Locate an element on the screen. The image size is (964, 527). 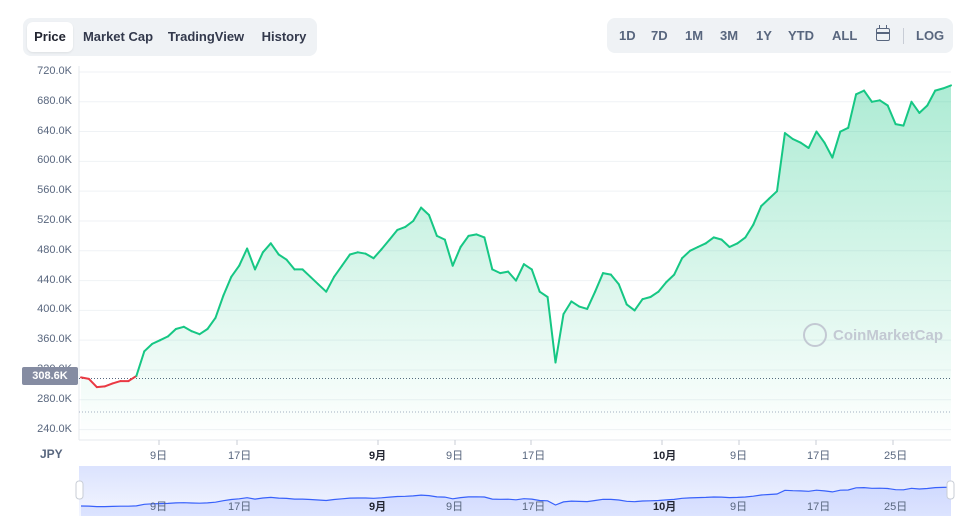
y-tick-label: 560.0K is located at coordinates (54, 190).